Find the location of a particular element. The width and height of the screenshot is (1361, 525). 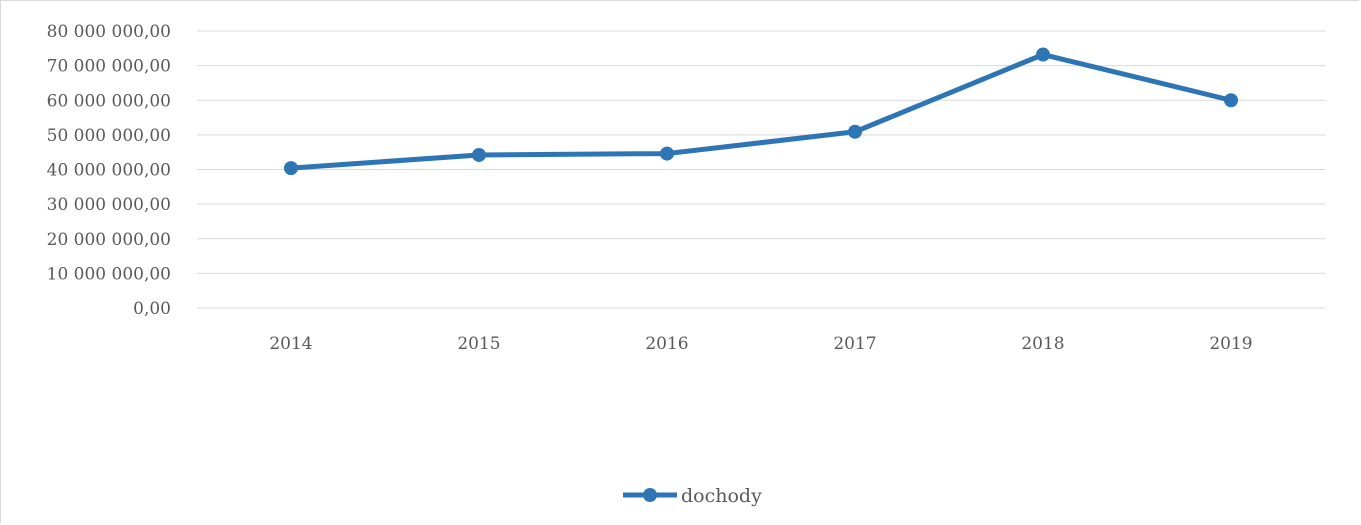

y-tick-label: 40 000 000,00 is located at coordinates (109, 171).